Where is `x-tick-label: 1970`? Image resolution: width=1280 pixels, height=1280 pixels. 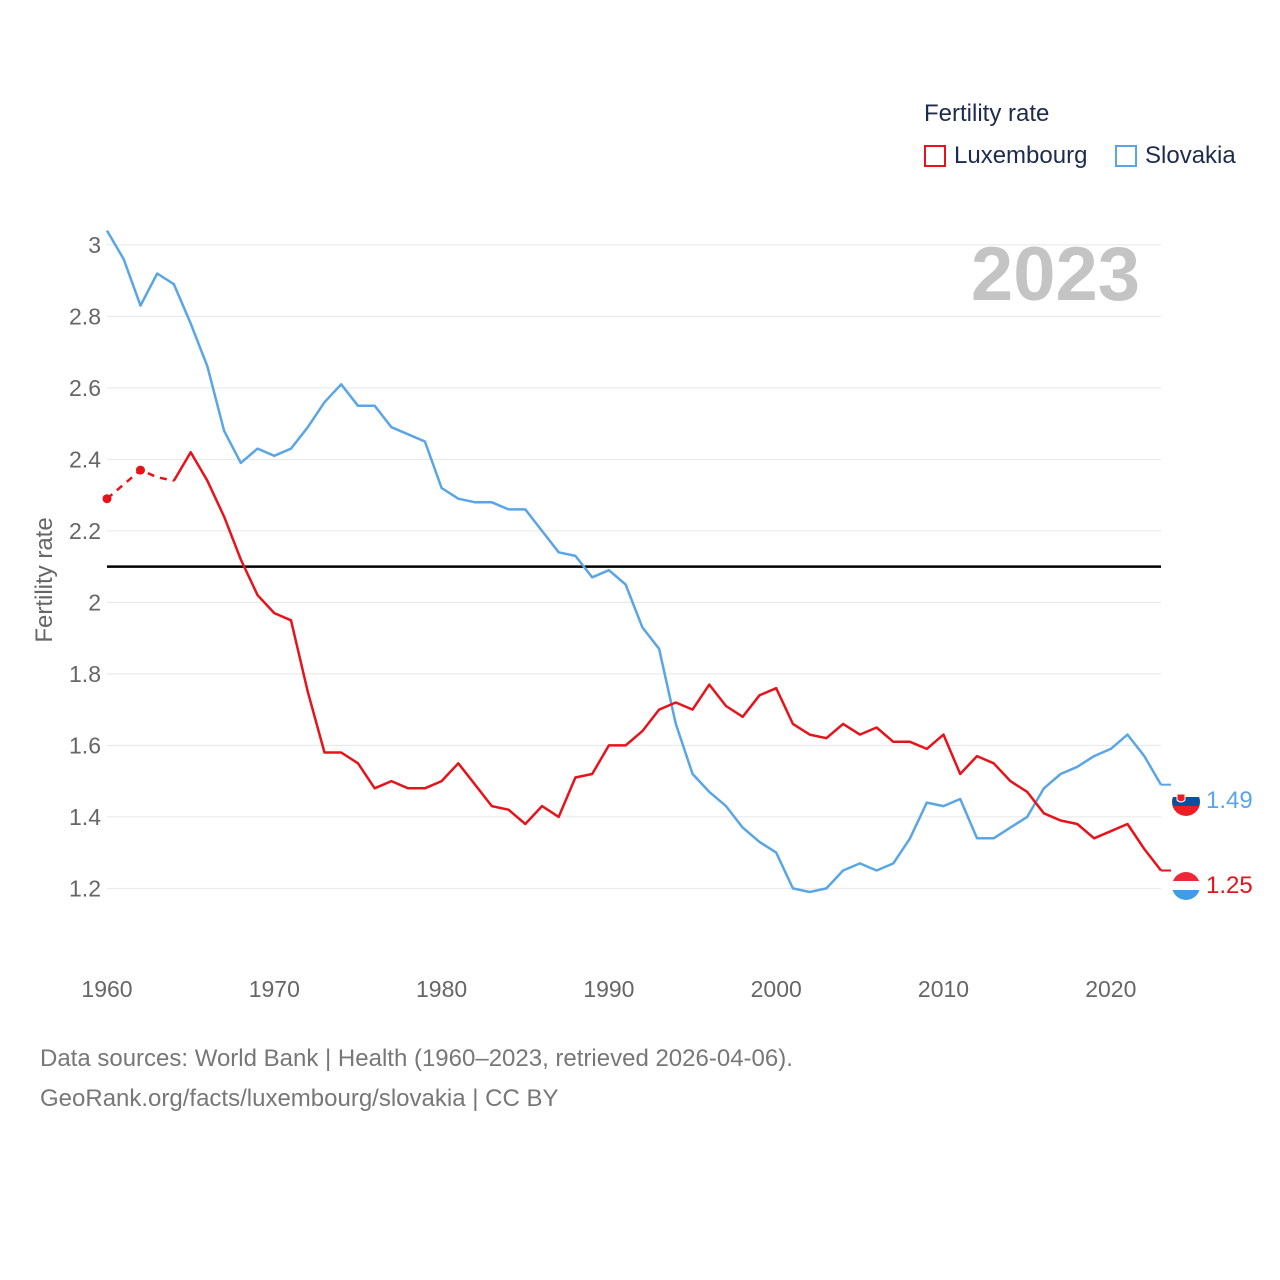 x-tick-label: 1970 is located at coordinates (274, 989).